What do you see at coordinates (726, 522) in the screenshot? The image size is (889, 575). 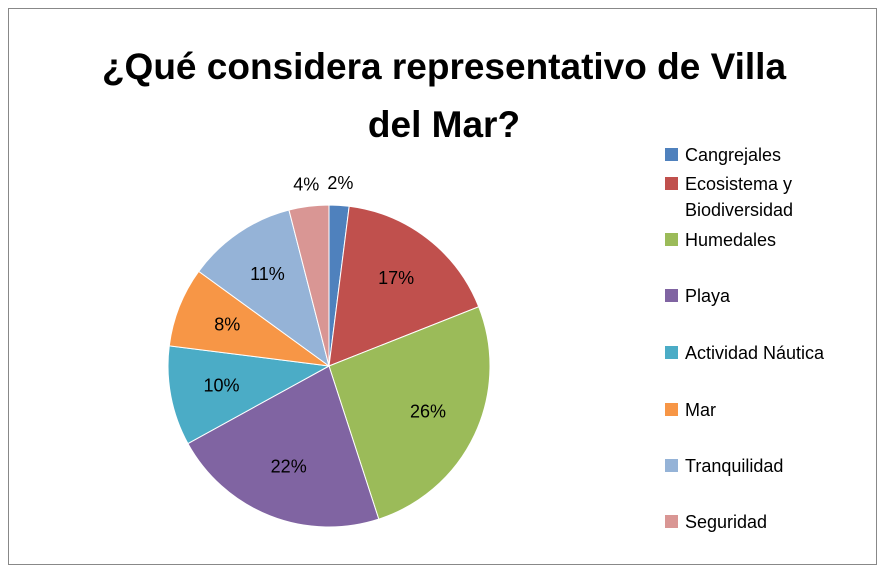 I see `legend-label: Seguridad` at bounding box center [726, 522].